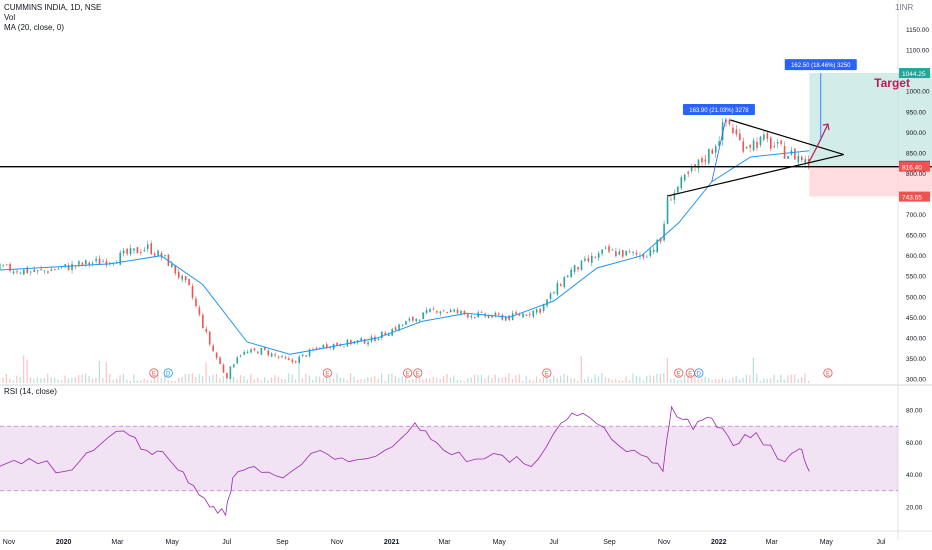  Describe the element at coordinates (881, 542) in the screenshot. I see `time-tick-label: Jul` at that location.